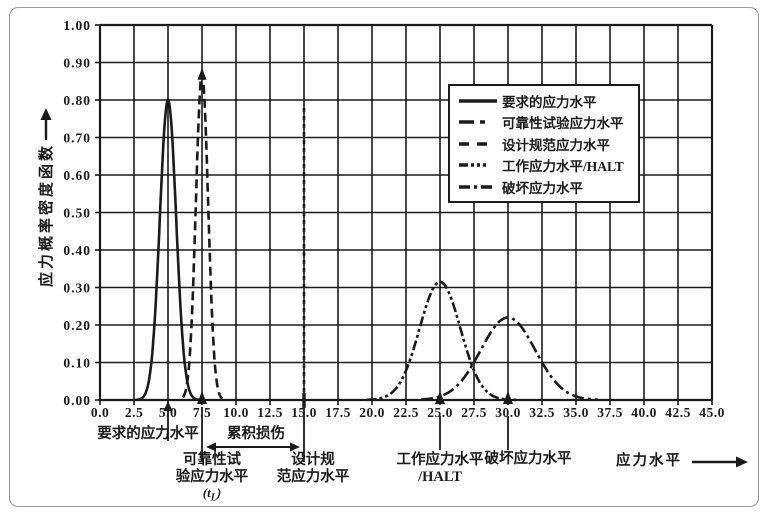 Image resolution: width=775 pixels, height=515 pixels. What do you see at coordinates (47, 215) in the screenshot?
I see `y-axis-title: 应力概率密度函数` at bounding box center [47, 215].